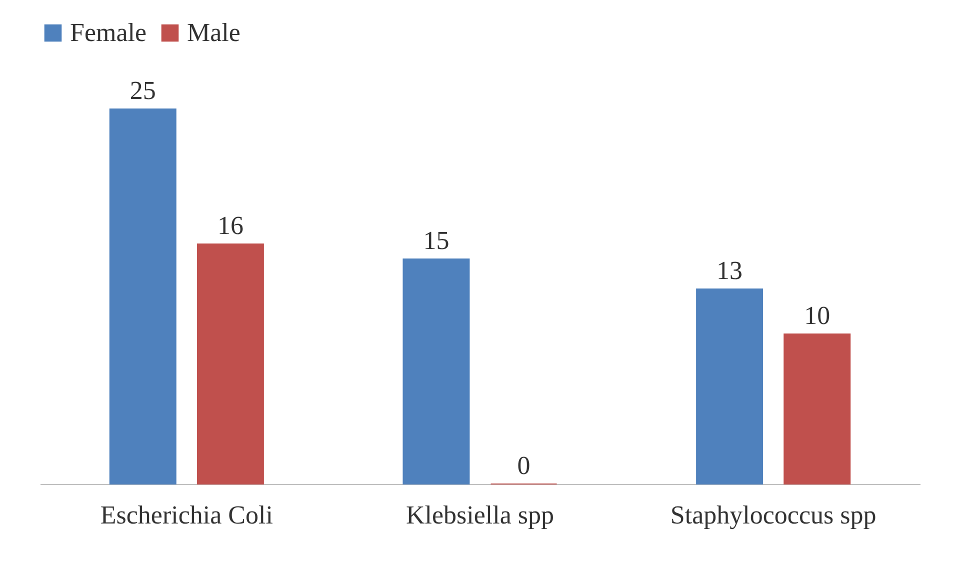 The height and width of the screenshot is (584, 961). I want to click on legend-label: Male, so click(213, 32).